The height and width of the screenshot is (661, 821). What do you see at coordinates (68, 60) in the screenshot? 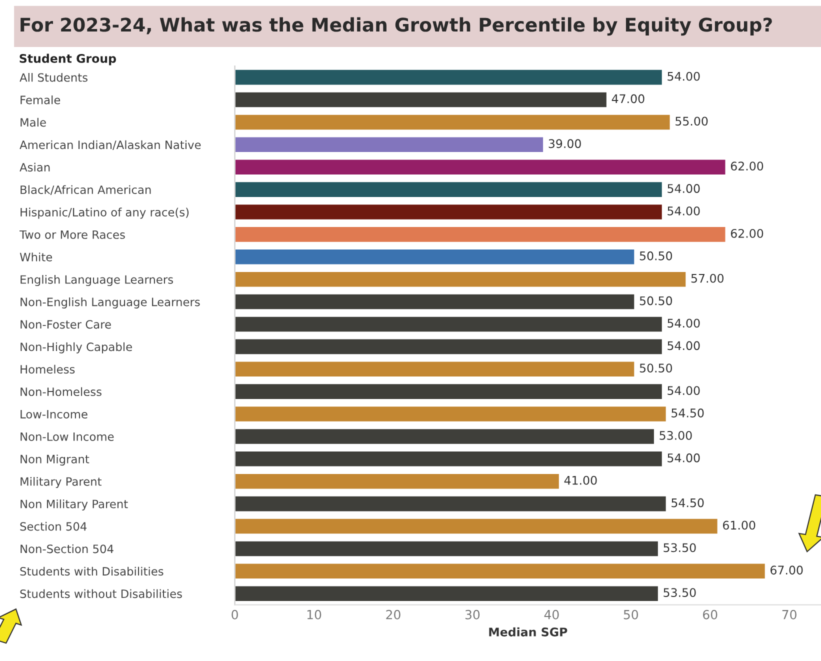
I see `y-axis-title: Student Group` at bounding box center [68, 60].